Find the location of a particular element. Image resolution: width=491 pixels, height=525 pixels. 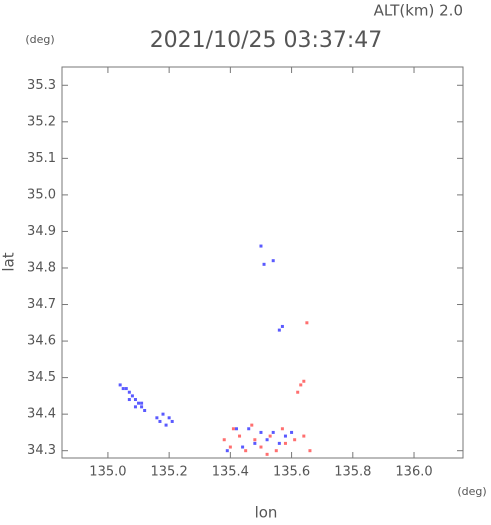

y-tick-label: 34.6 is located at coordinates (41, 341).